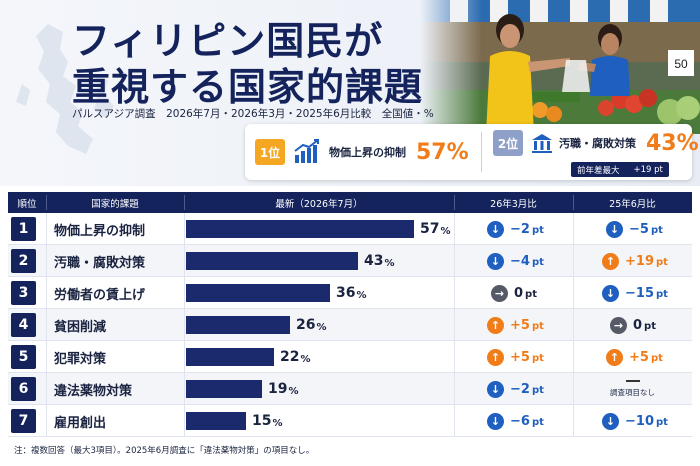  Describe the element at coordinates (248, 87) in the screenshot. I see `page-title-line2: 重視する国家的課題` at that location.